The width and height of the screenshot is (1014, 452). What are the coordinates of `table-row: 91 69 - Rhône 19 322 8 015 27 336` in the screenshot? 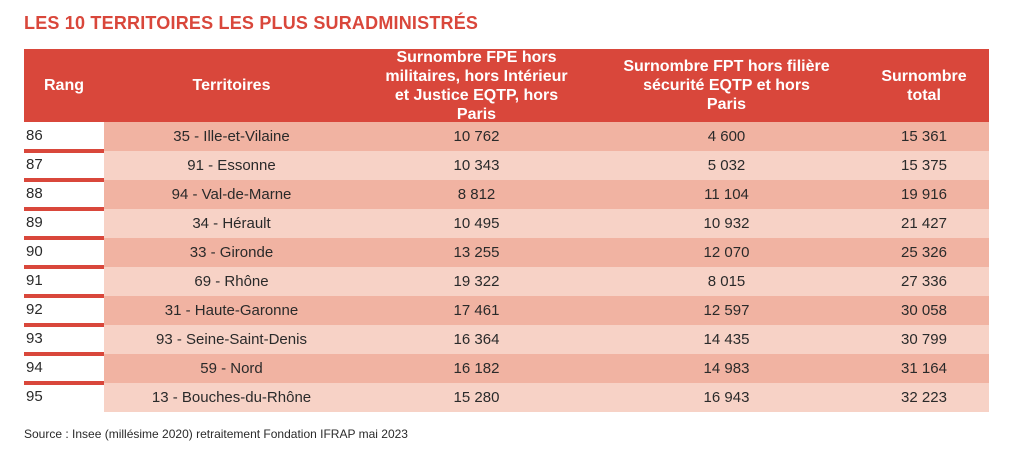 It's located at (506, 282).